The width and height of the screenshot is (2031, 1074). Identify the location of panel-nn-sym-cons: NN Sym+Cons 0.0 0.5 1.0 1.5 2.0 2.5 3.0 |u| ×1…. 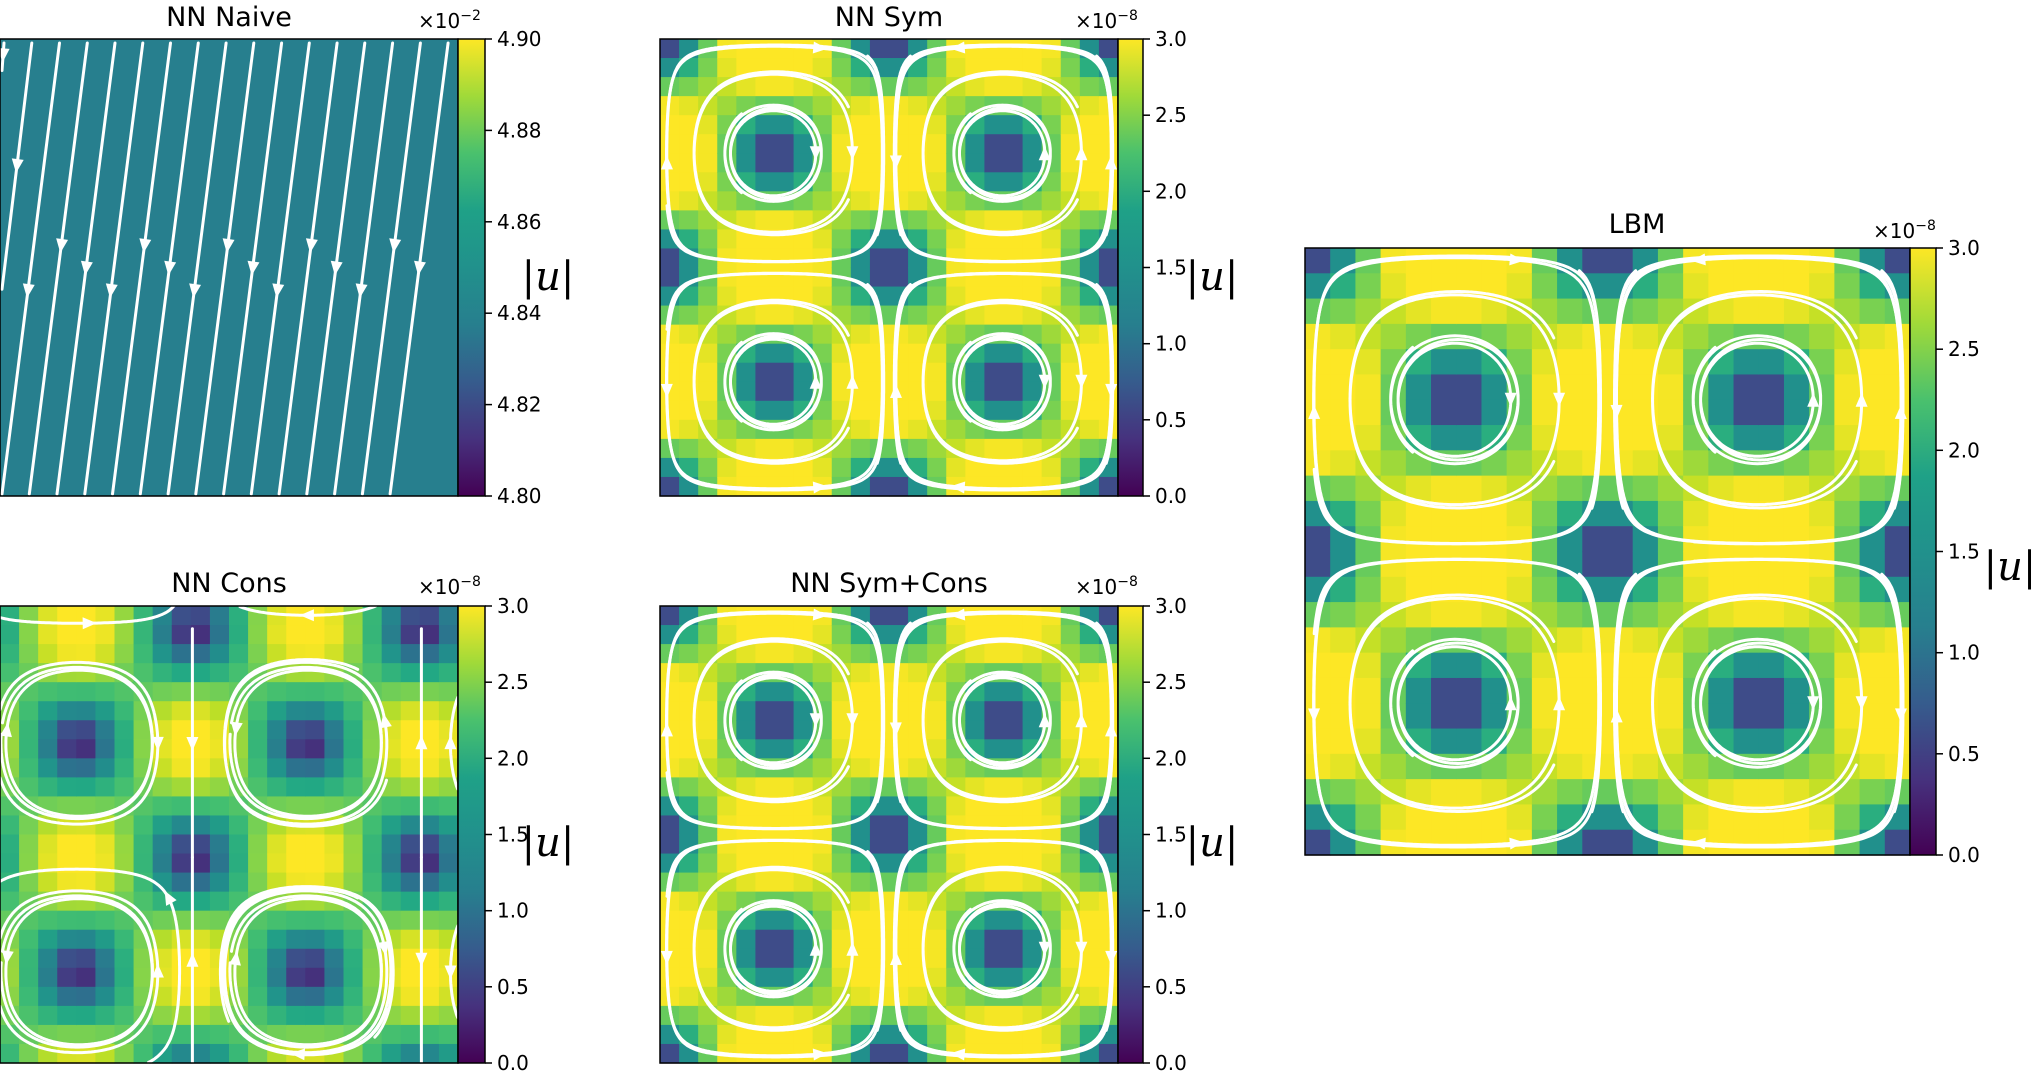
(948, 821).